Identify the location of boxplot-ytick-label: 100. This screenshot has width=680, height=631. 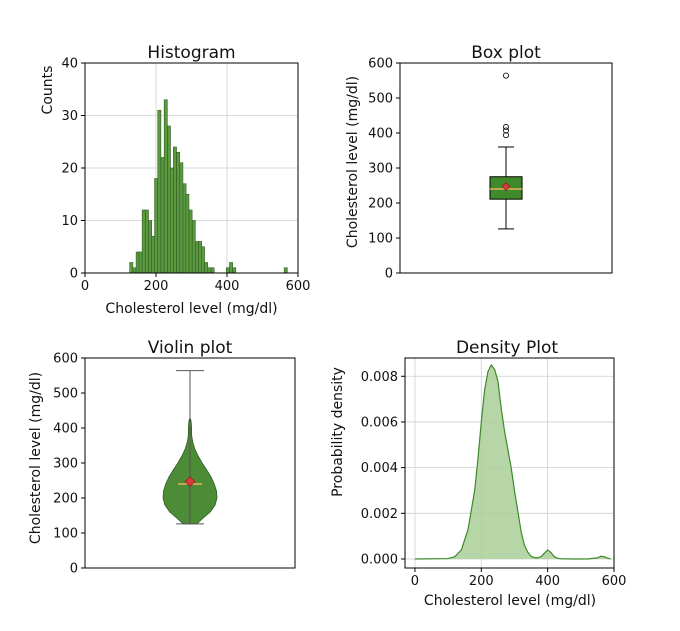
(380, 239).